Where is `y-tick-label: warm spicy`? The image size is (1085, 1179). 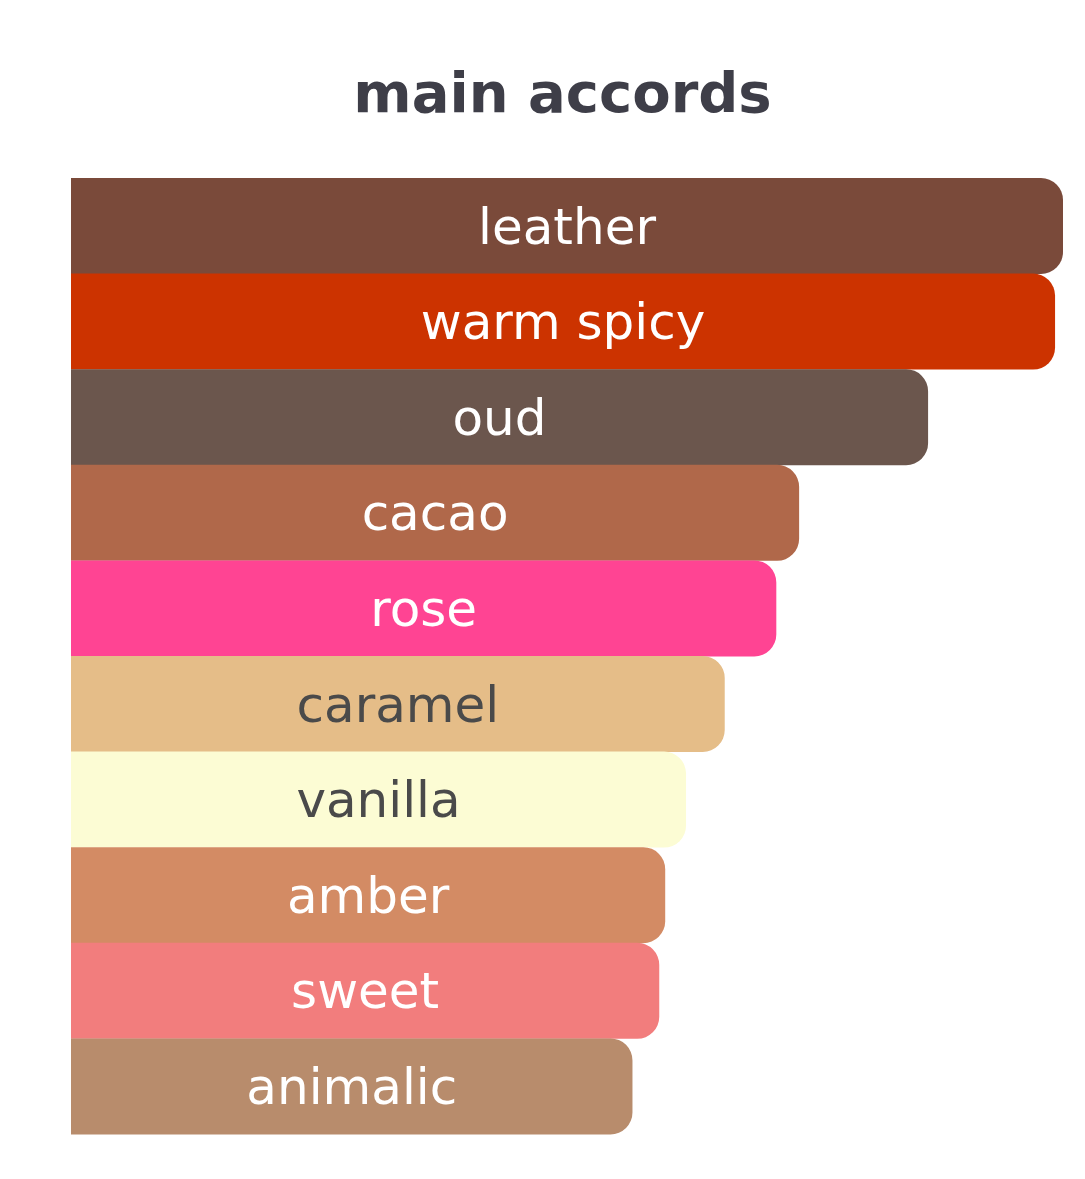
y-tick-label: warm spicy is located at coordinates (563, 322).